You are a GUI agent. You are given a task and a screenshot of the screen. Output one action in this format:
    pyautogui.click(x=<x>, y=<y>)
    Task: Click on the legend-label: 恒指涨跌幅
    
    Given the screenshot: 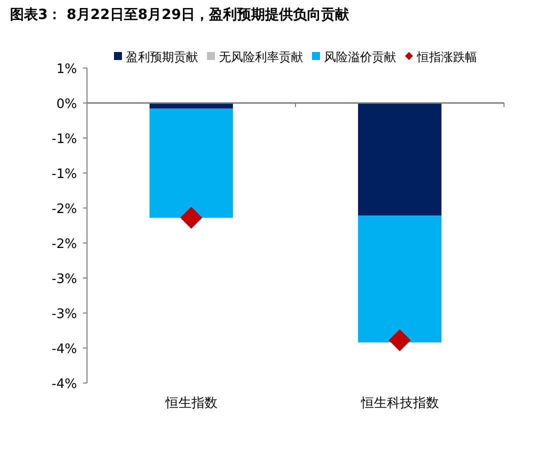 What is the action you would take?
    pyautogui.click(x=446, y=57)
    